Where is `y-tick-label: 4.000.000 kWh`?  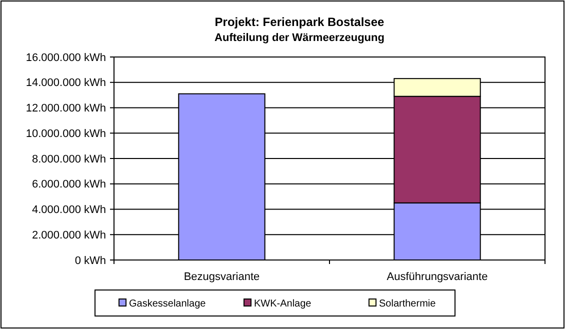 y-tick-label: 4.000.000 kWh is located at coordinates (69, 210).